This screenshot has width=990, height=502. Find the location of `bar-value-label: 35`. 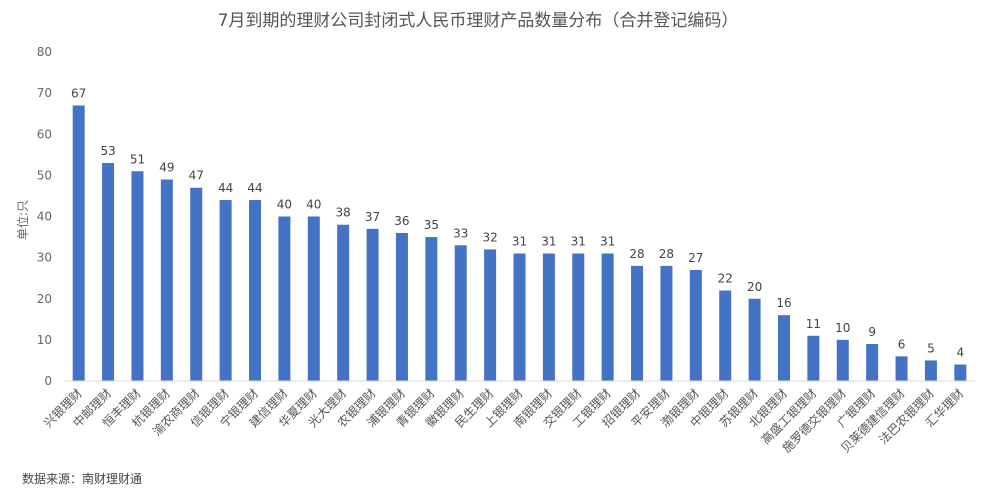

bar-value-label: 35 is located at coordinates (431, 225).